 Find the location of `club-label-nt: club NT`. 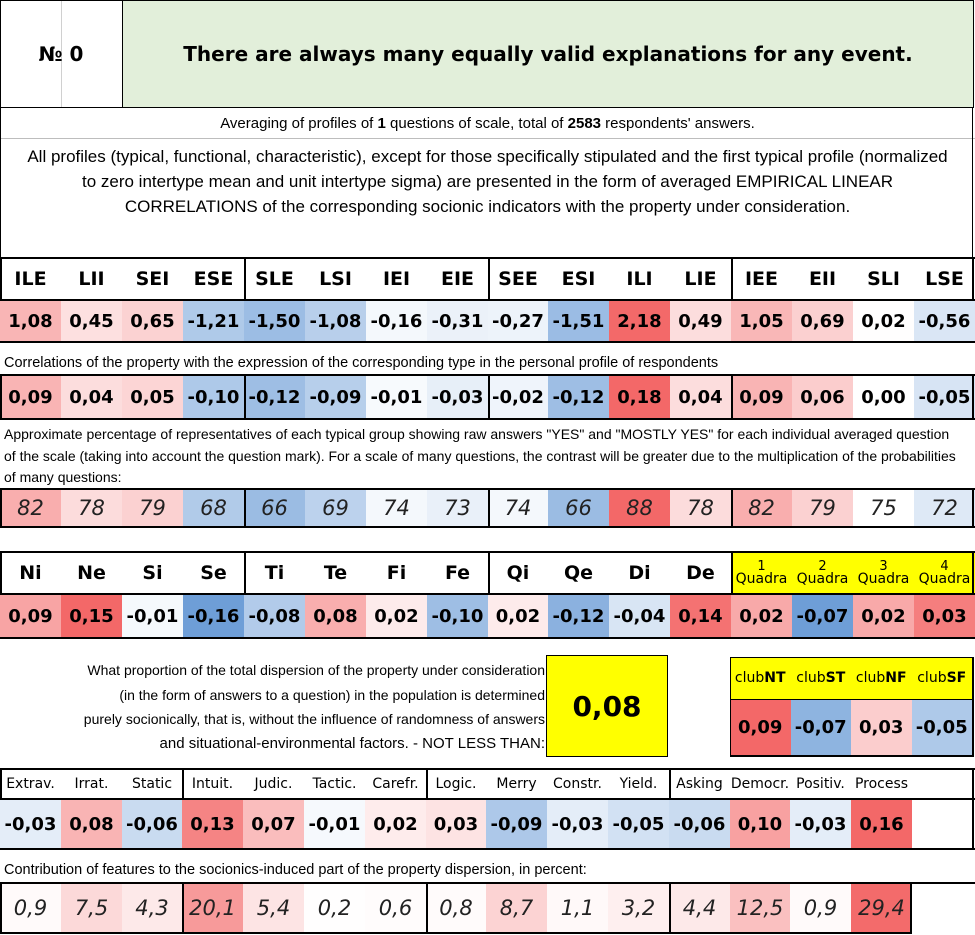

club-label-nt: club NT is located at coordinates (760, 678).